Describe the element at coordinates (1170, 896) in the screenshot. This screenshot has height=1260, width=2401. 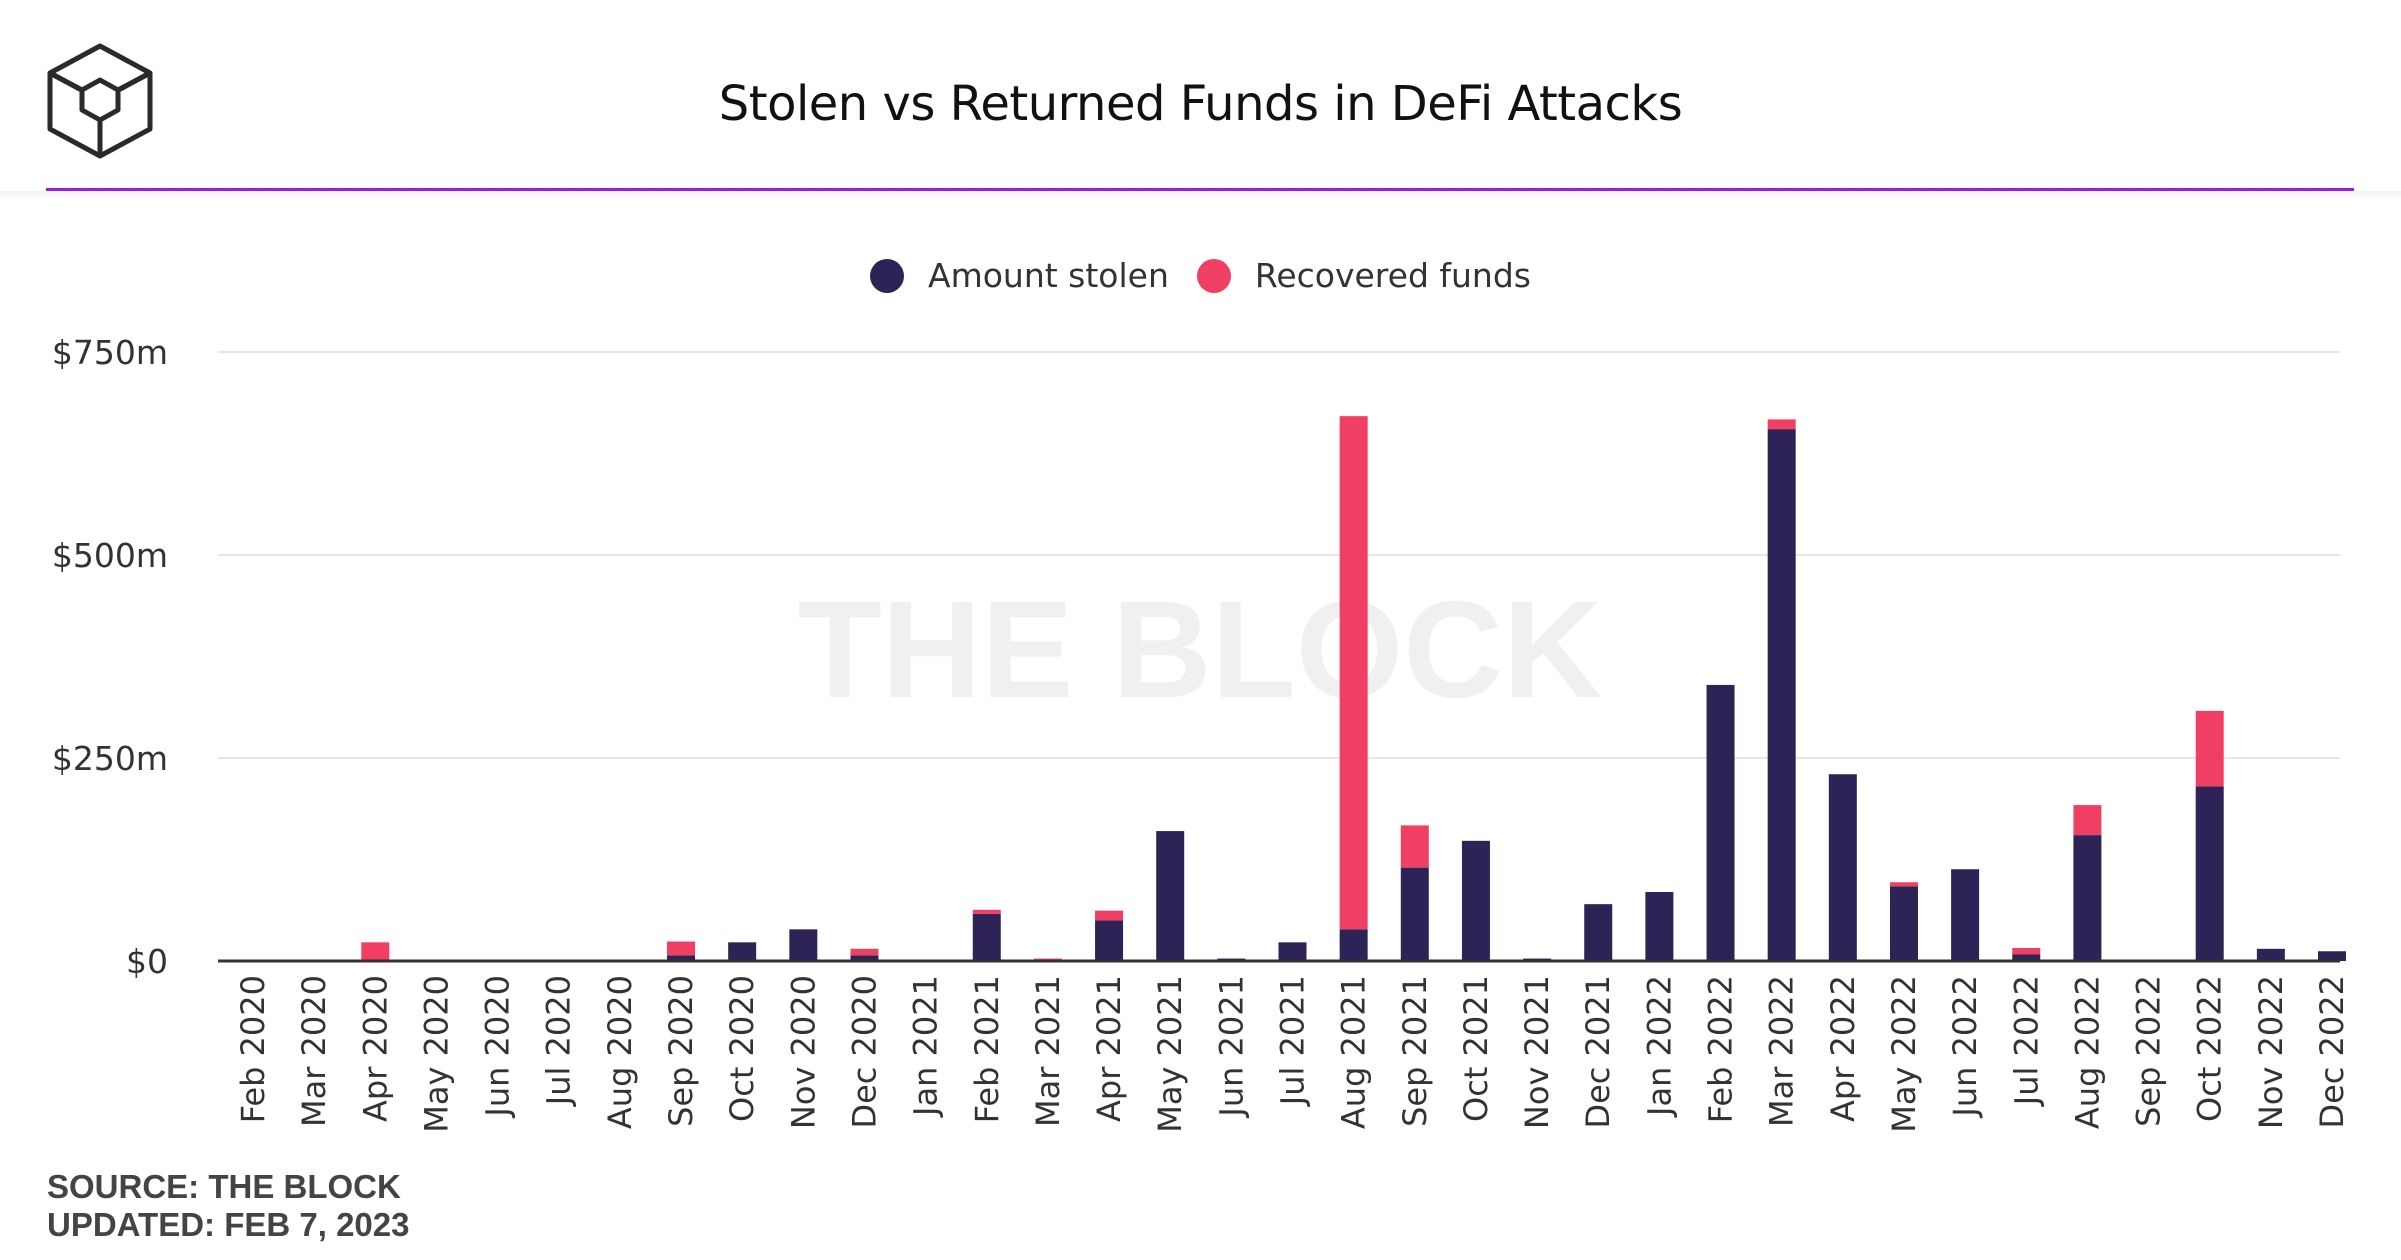
I see `bar-amount-stolen-may-2021` at that location.